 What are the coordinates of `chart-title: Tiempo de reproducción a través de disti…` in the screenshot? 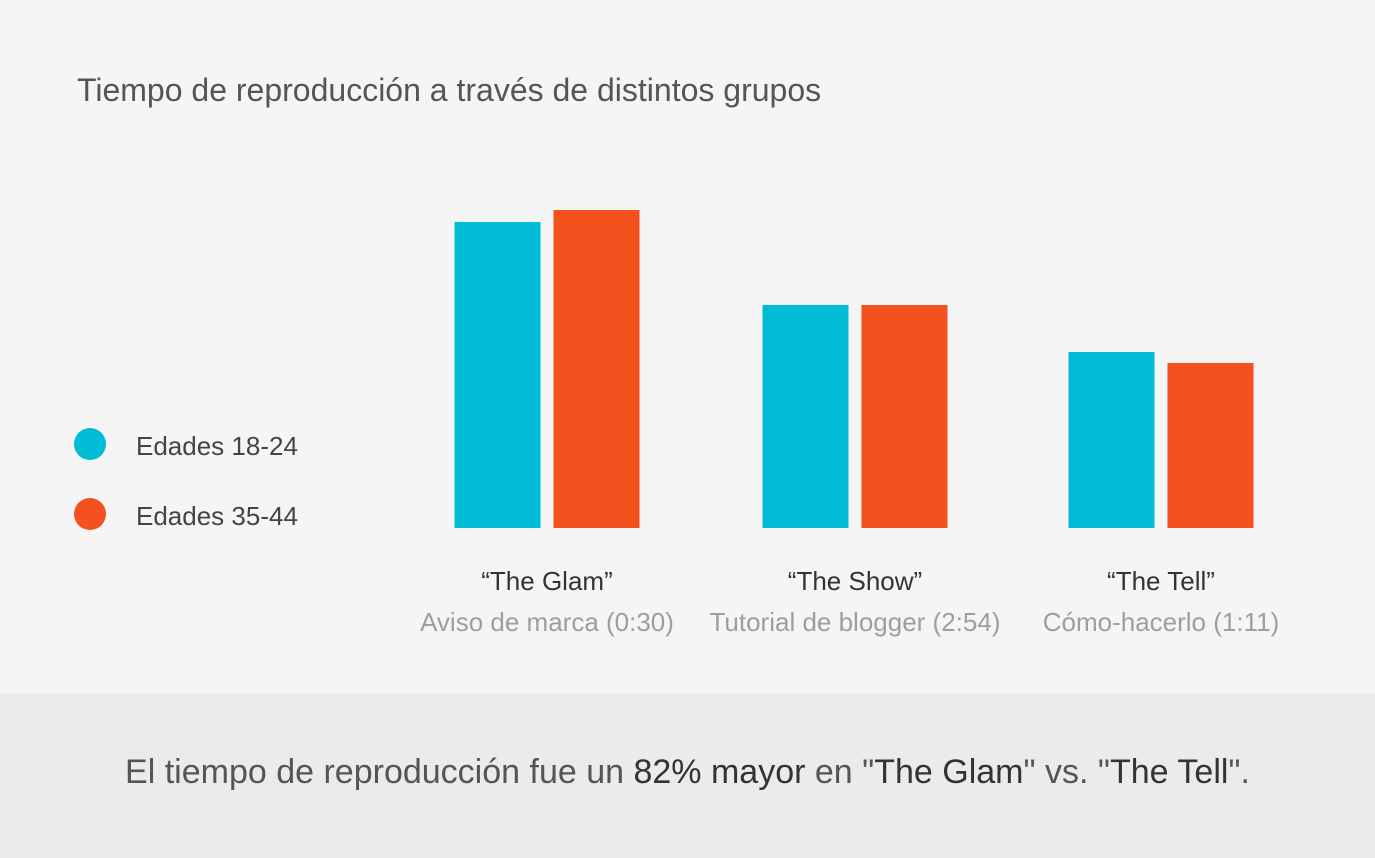 It's located at (449, 90).